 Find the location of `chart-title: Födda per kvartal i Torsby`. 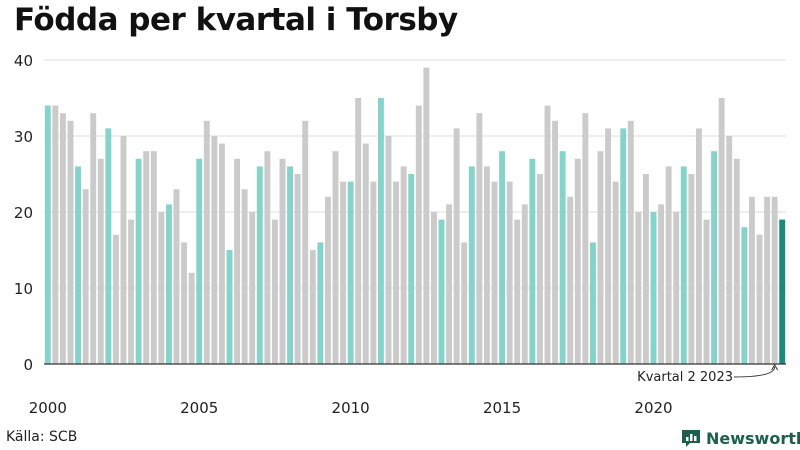

chart-title: Födda per kvartal i Torsby is located at coordinates (236, 20).